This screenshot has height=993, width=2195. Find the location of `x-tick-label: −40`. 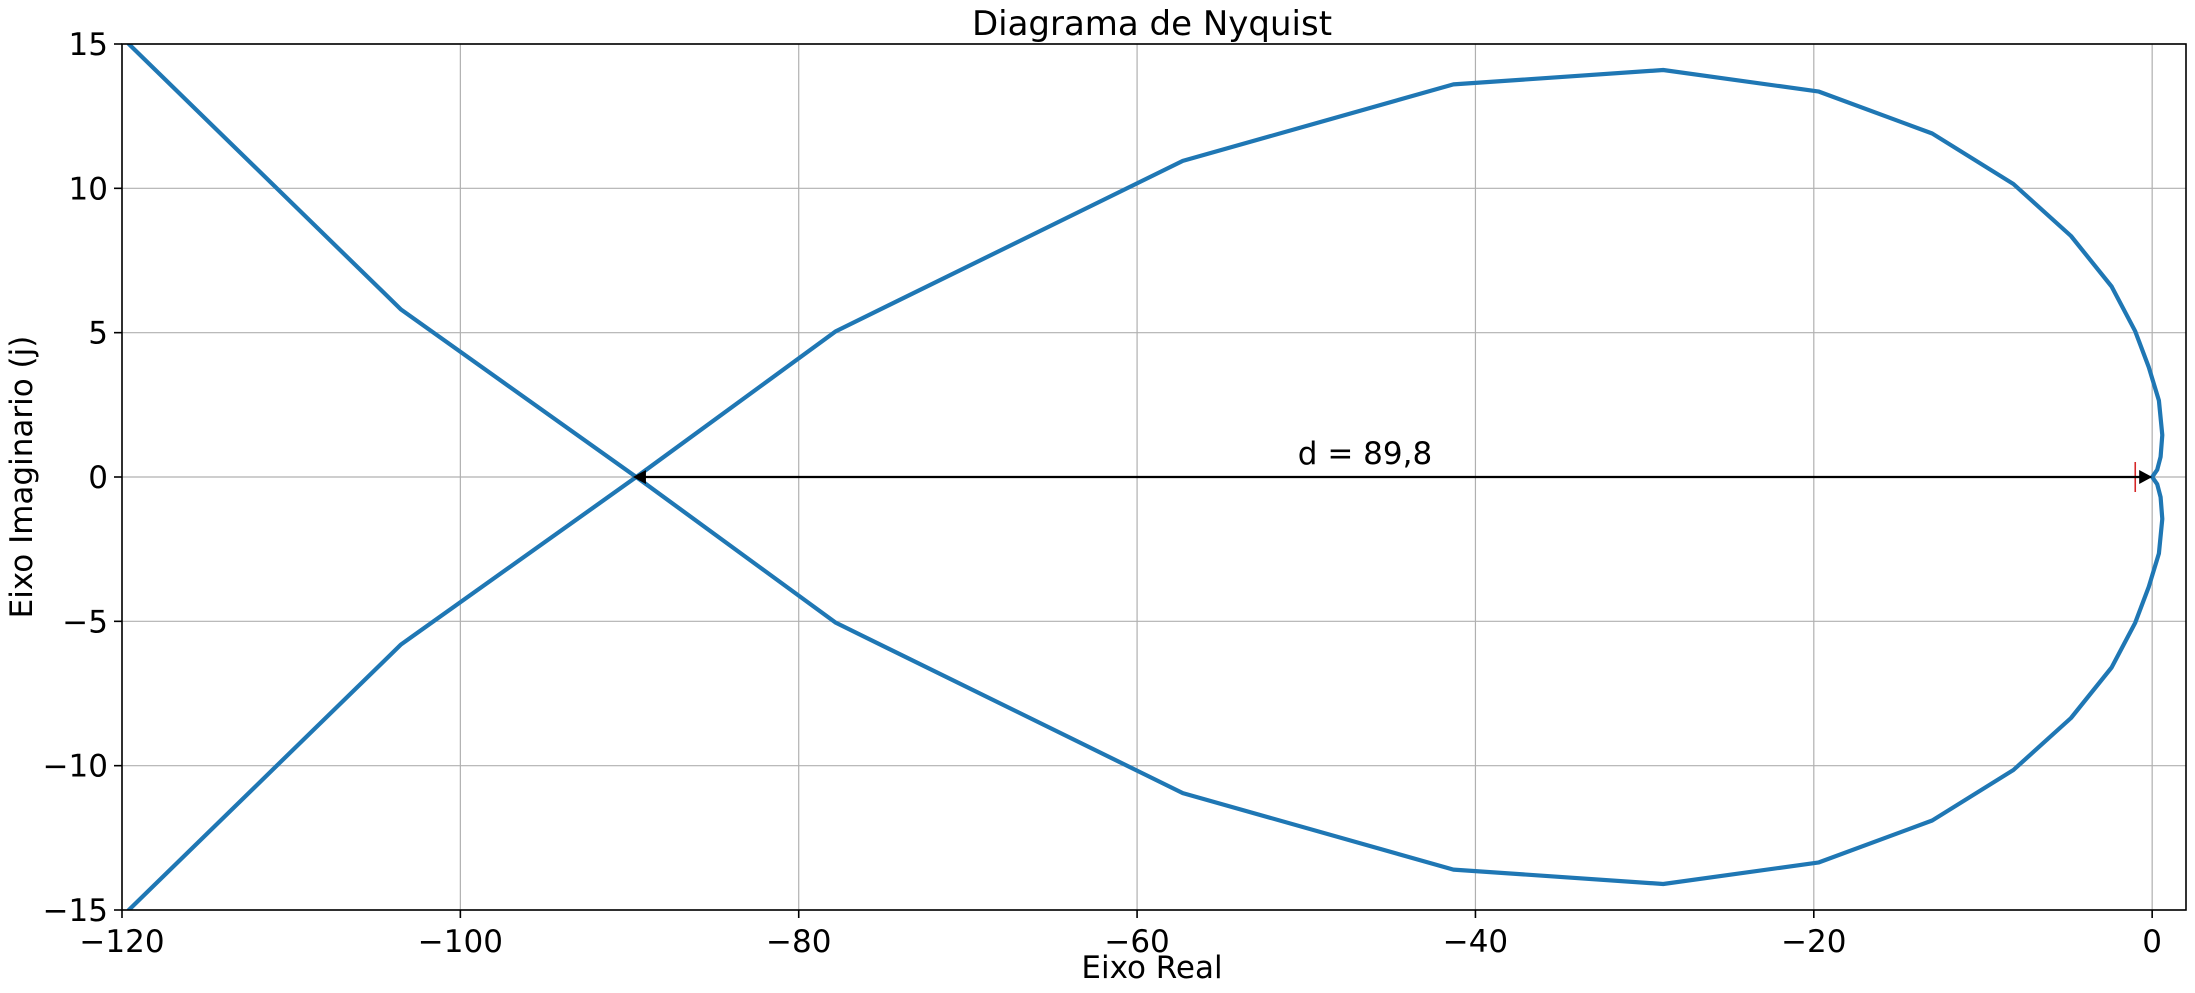

x-tick-label: −40 is located at coordinates (1475, 942).